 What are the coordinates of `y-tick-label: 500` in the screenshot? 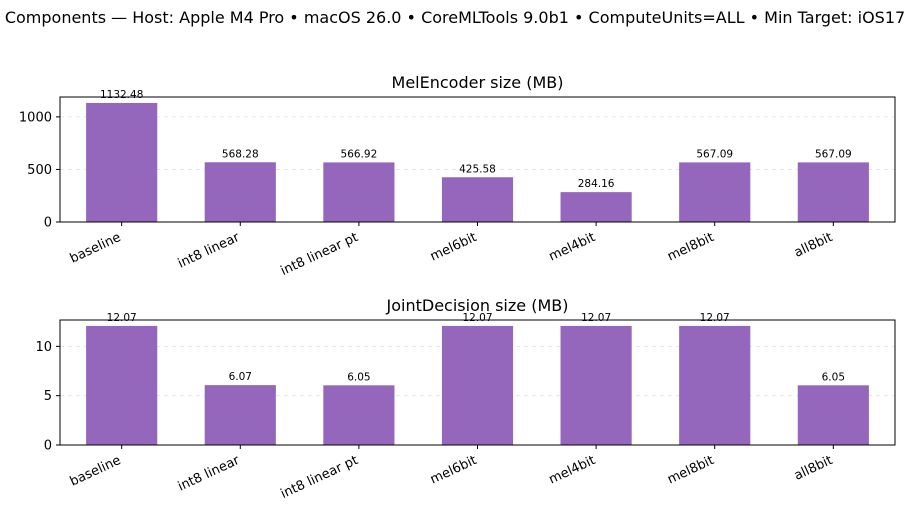 It's located at (39, 170).